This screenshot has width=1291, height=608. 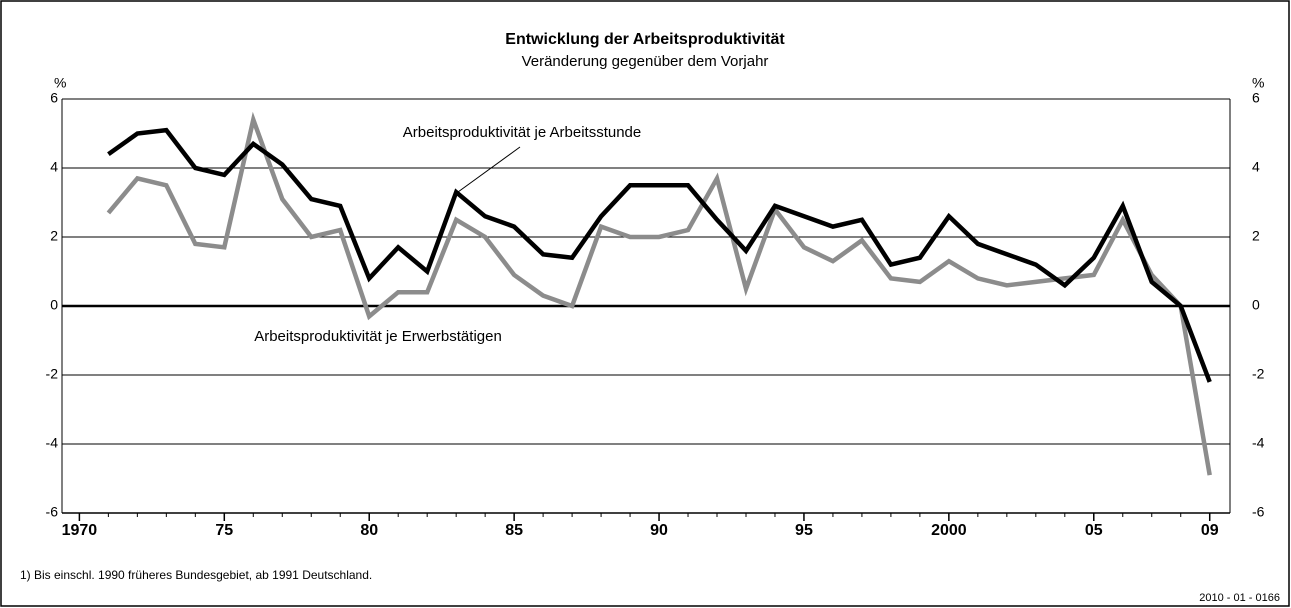 What do you see at coordinates (645, 61) in the screenshot?
I see `chart-subtitle: Veränderung gegenüber dem Vorjahr` at bounding box center [645, 61].